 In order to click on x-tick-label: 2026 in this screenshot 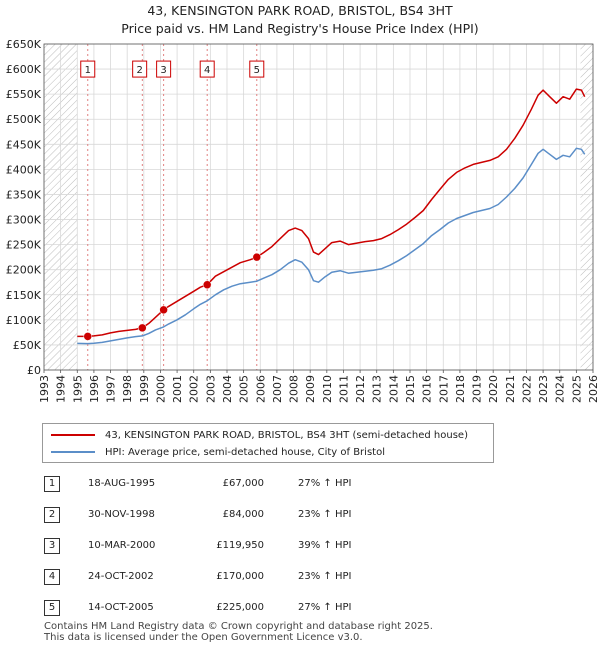, I will do `click(593, 389)`.